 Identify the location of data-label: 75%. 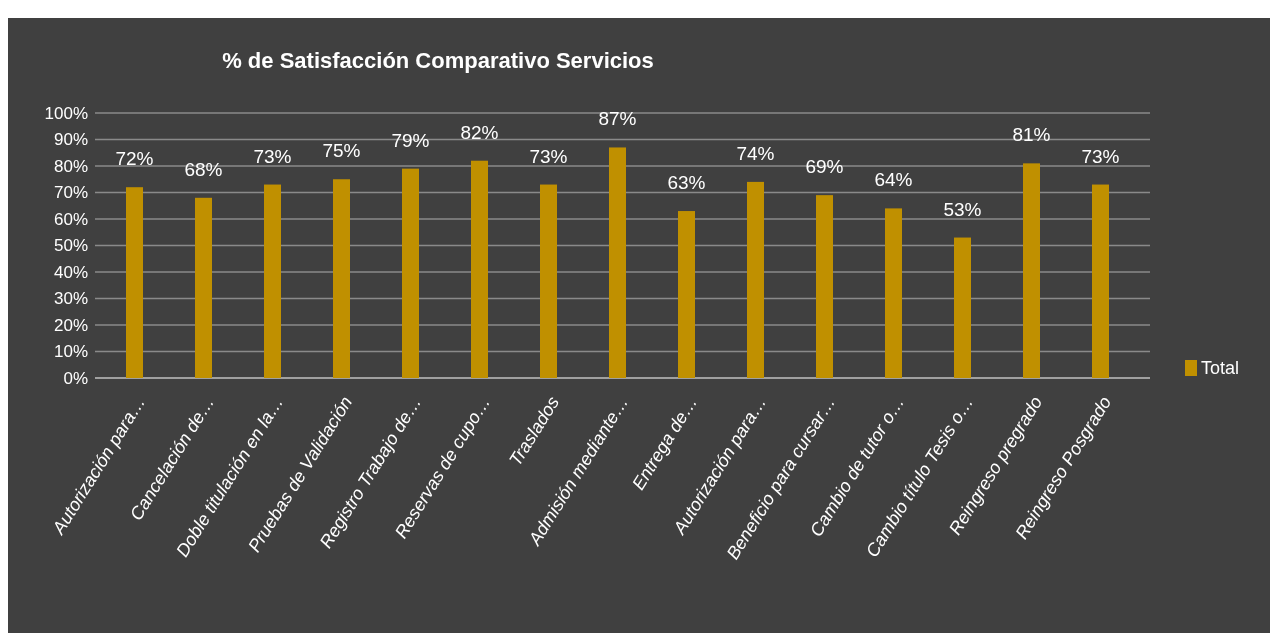
(341, 151).